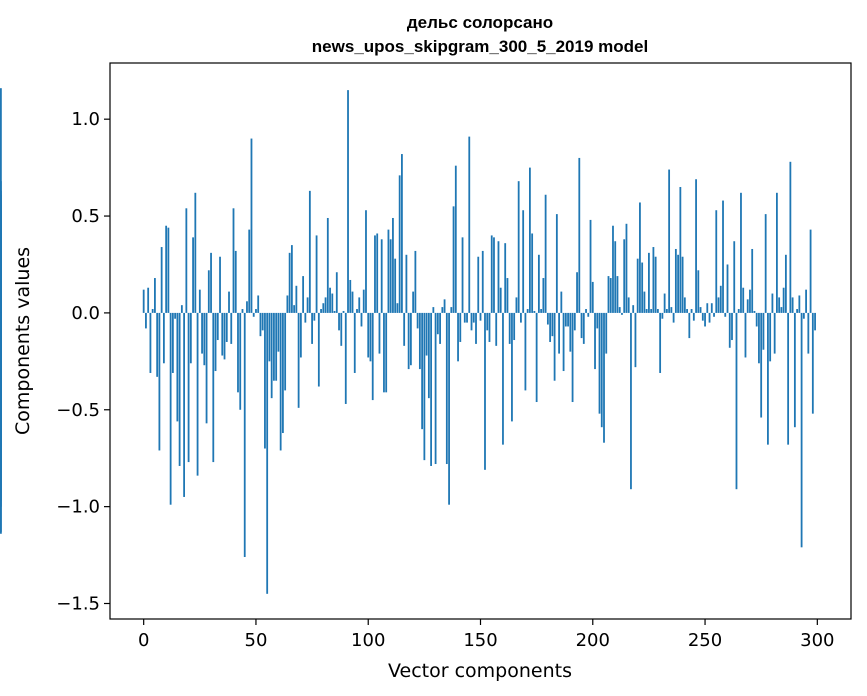  Describe the element at coordinates (480, 22) in the screenshot. I see `chart-title-line-1: дельс солорсано` at that location.